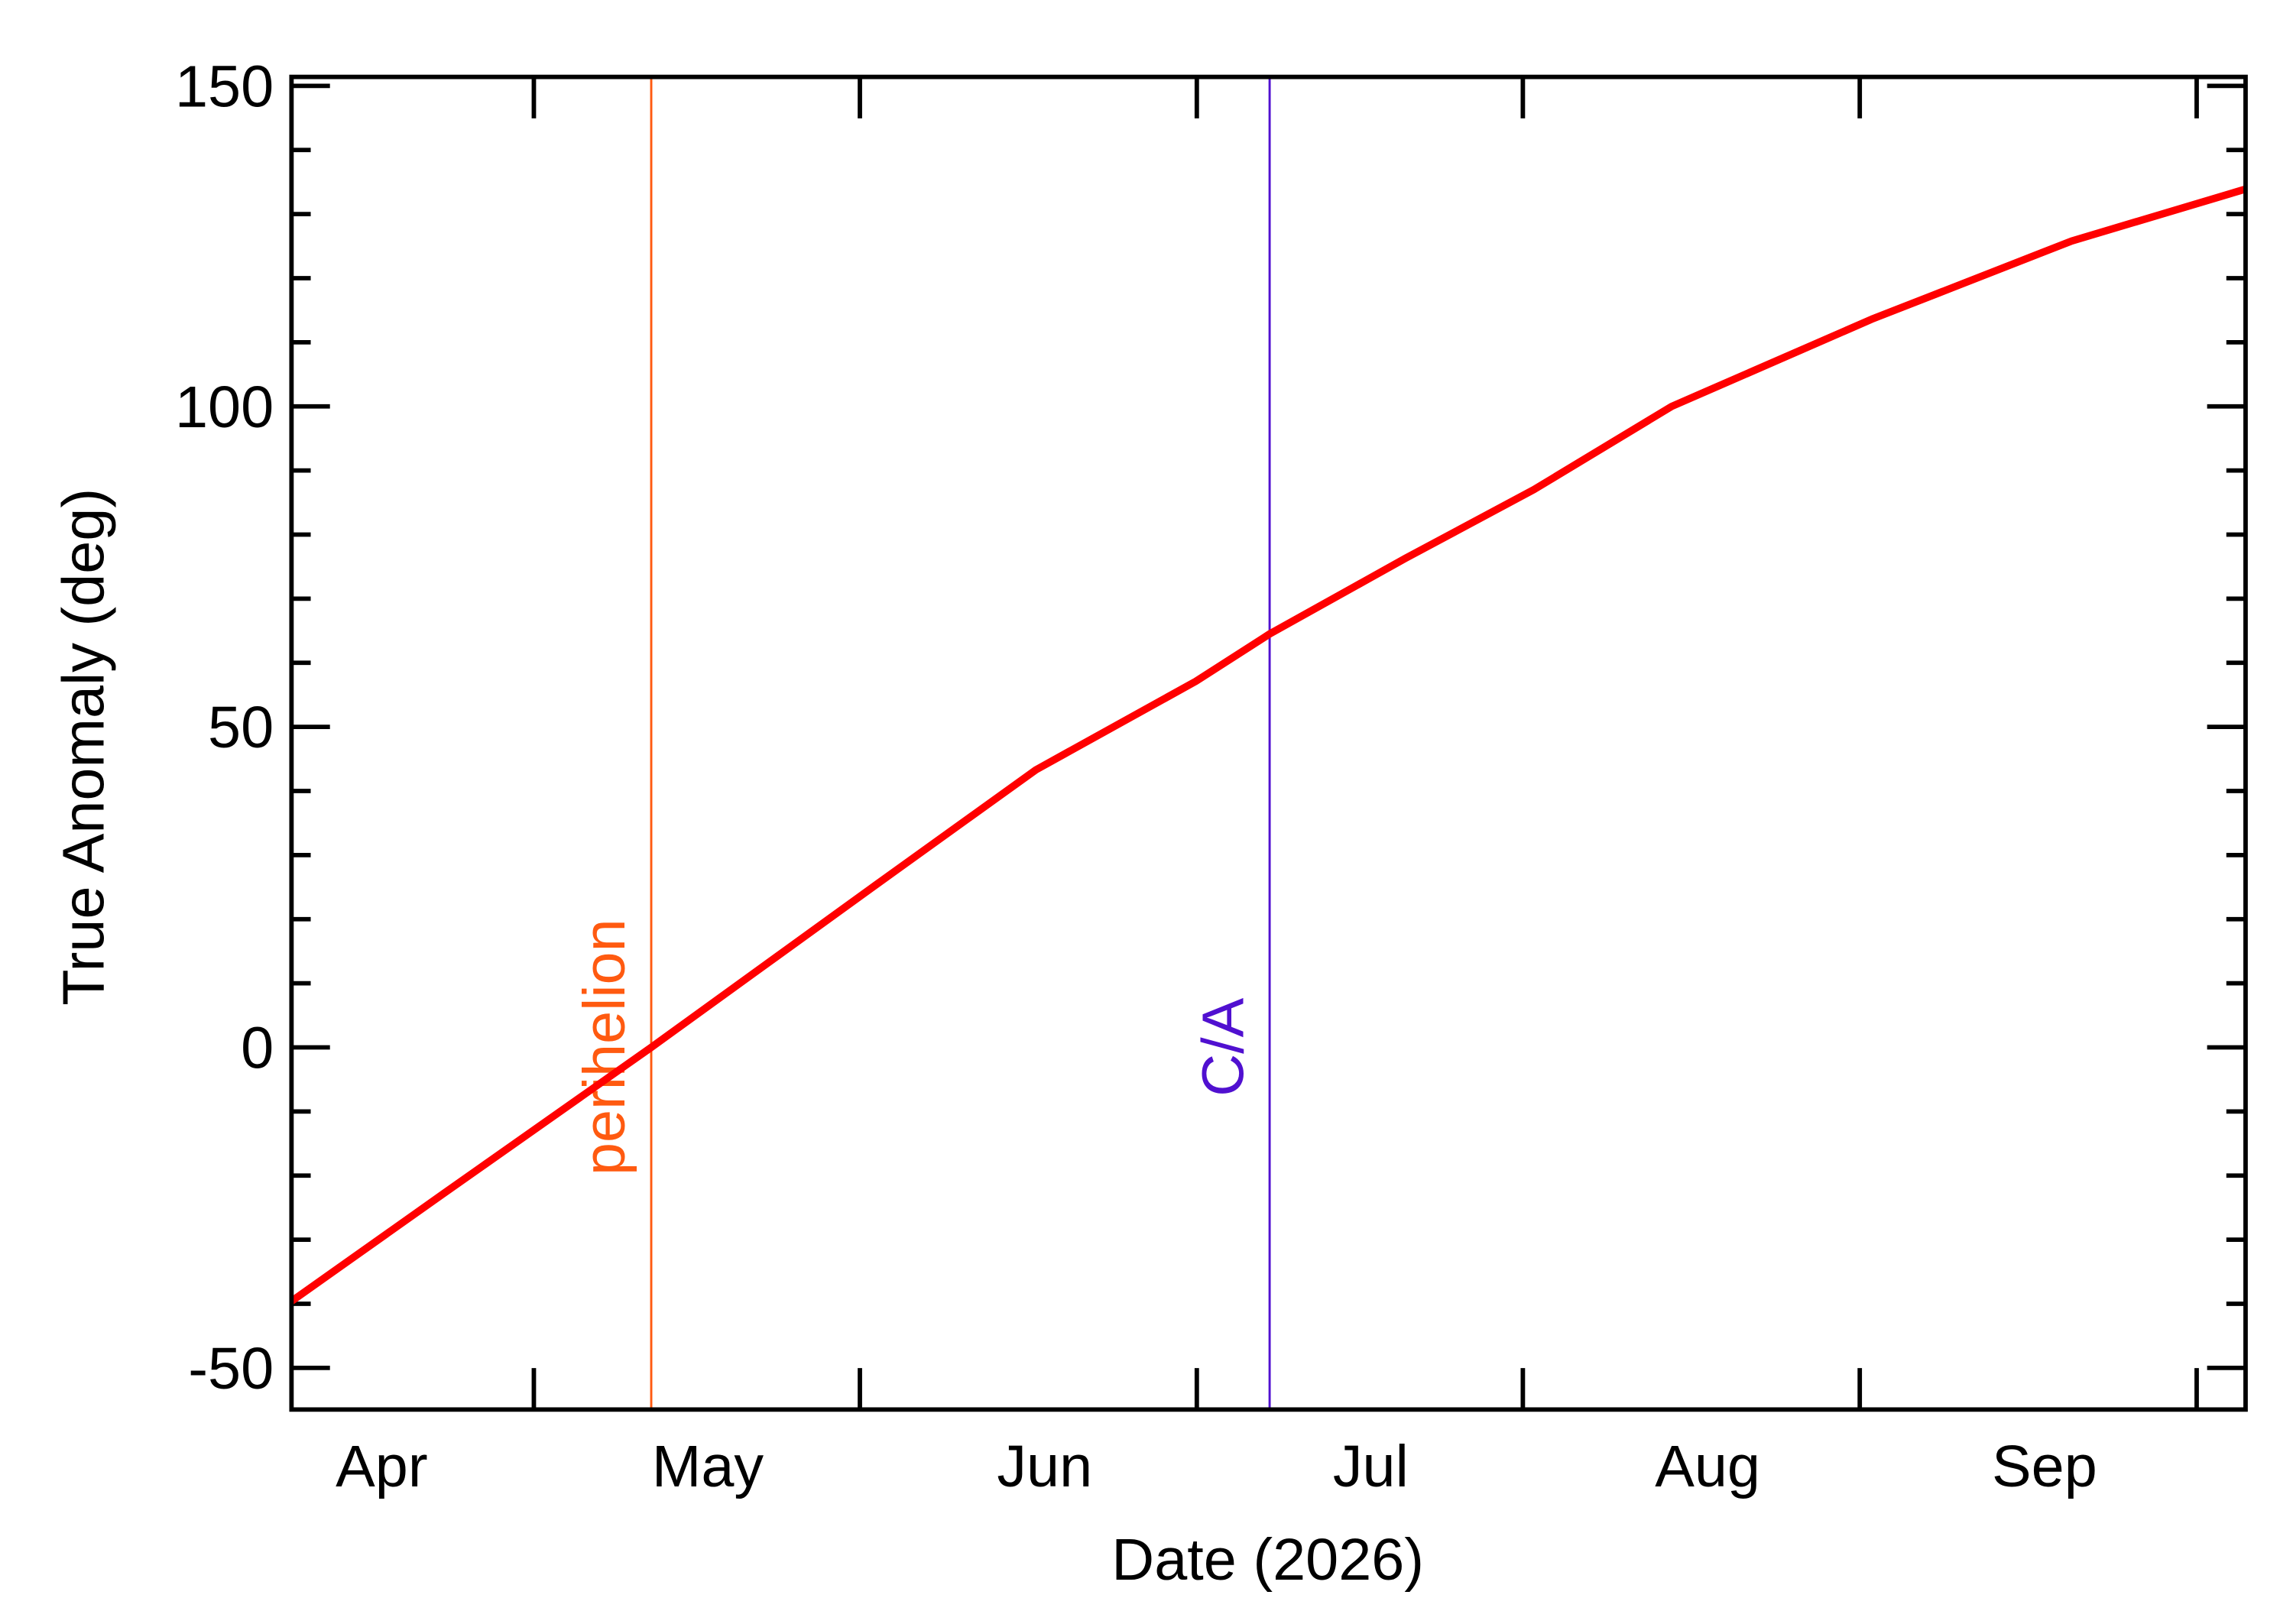  I want to click on x-tick-label: Aug, so click(1707, 1466).